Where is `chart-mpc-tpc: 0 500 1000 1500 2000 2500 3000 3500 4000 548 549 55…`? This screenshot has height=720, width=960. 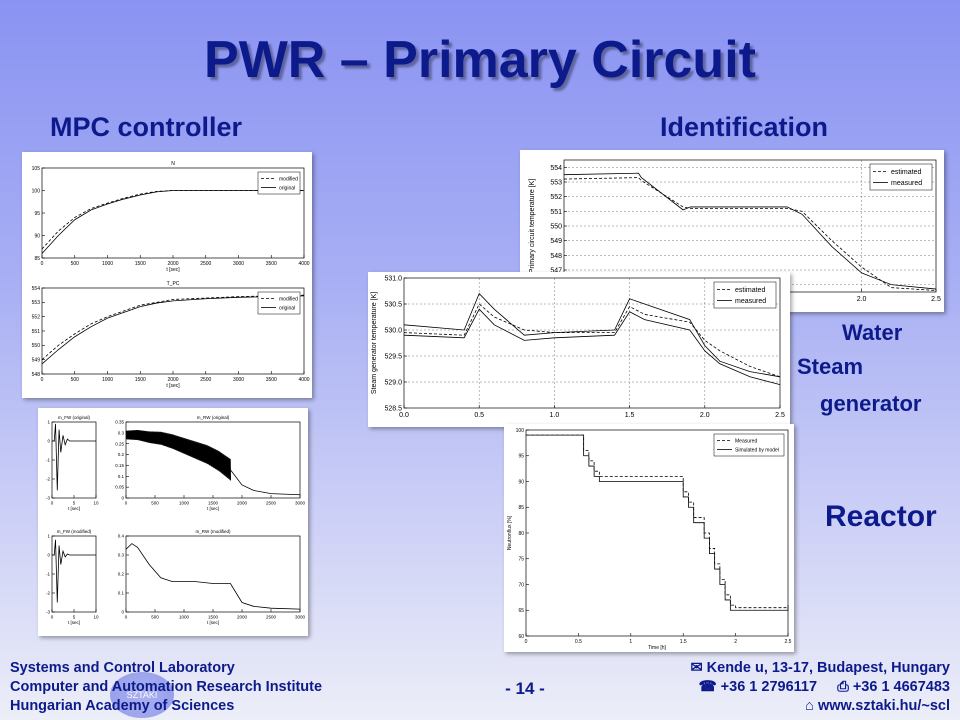
chart-mpc-tpc: 0 500 1000 1500 2000 2500 3000 3500 4000 548 549 55… is located at coordinates (171, 335).